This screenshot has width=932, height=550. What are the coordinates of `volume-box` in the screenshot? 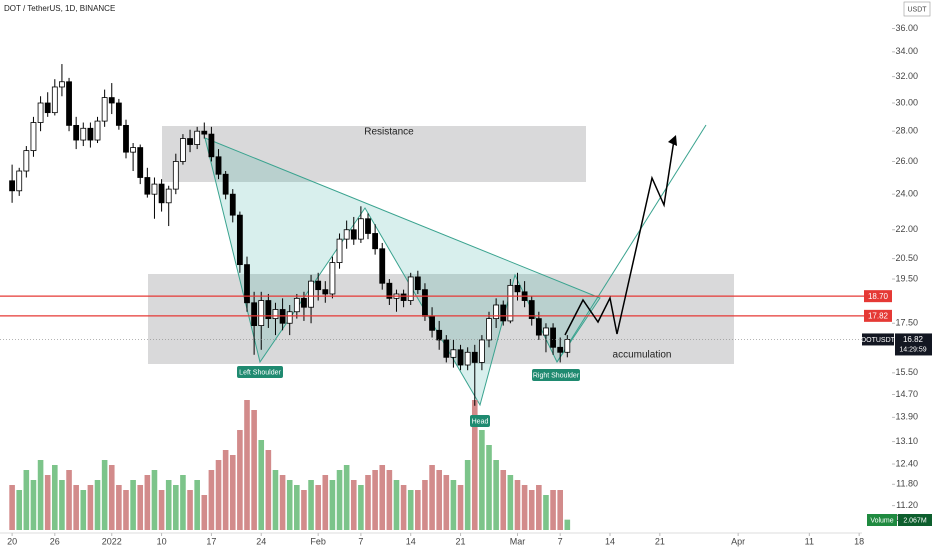 It's located at (882, 520).